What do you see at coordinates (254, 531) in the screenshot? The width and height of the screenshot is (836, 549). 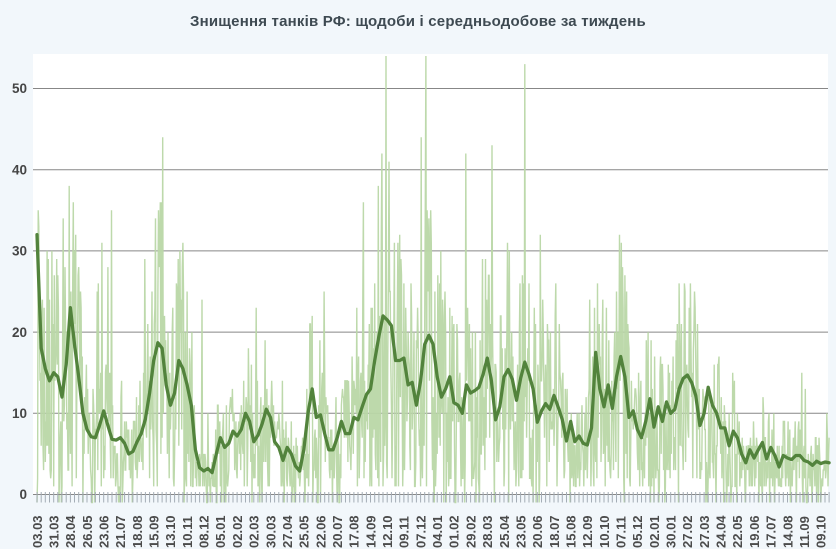 I see `x-axis-label: 02.03` at bounding box center [254, 531].